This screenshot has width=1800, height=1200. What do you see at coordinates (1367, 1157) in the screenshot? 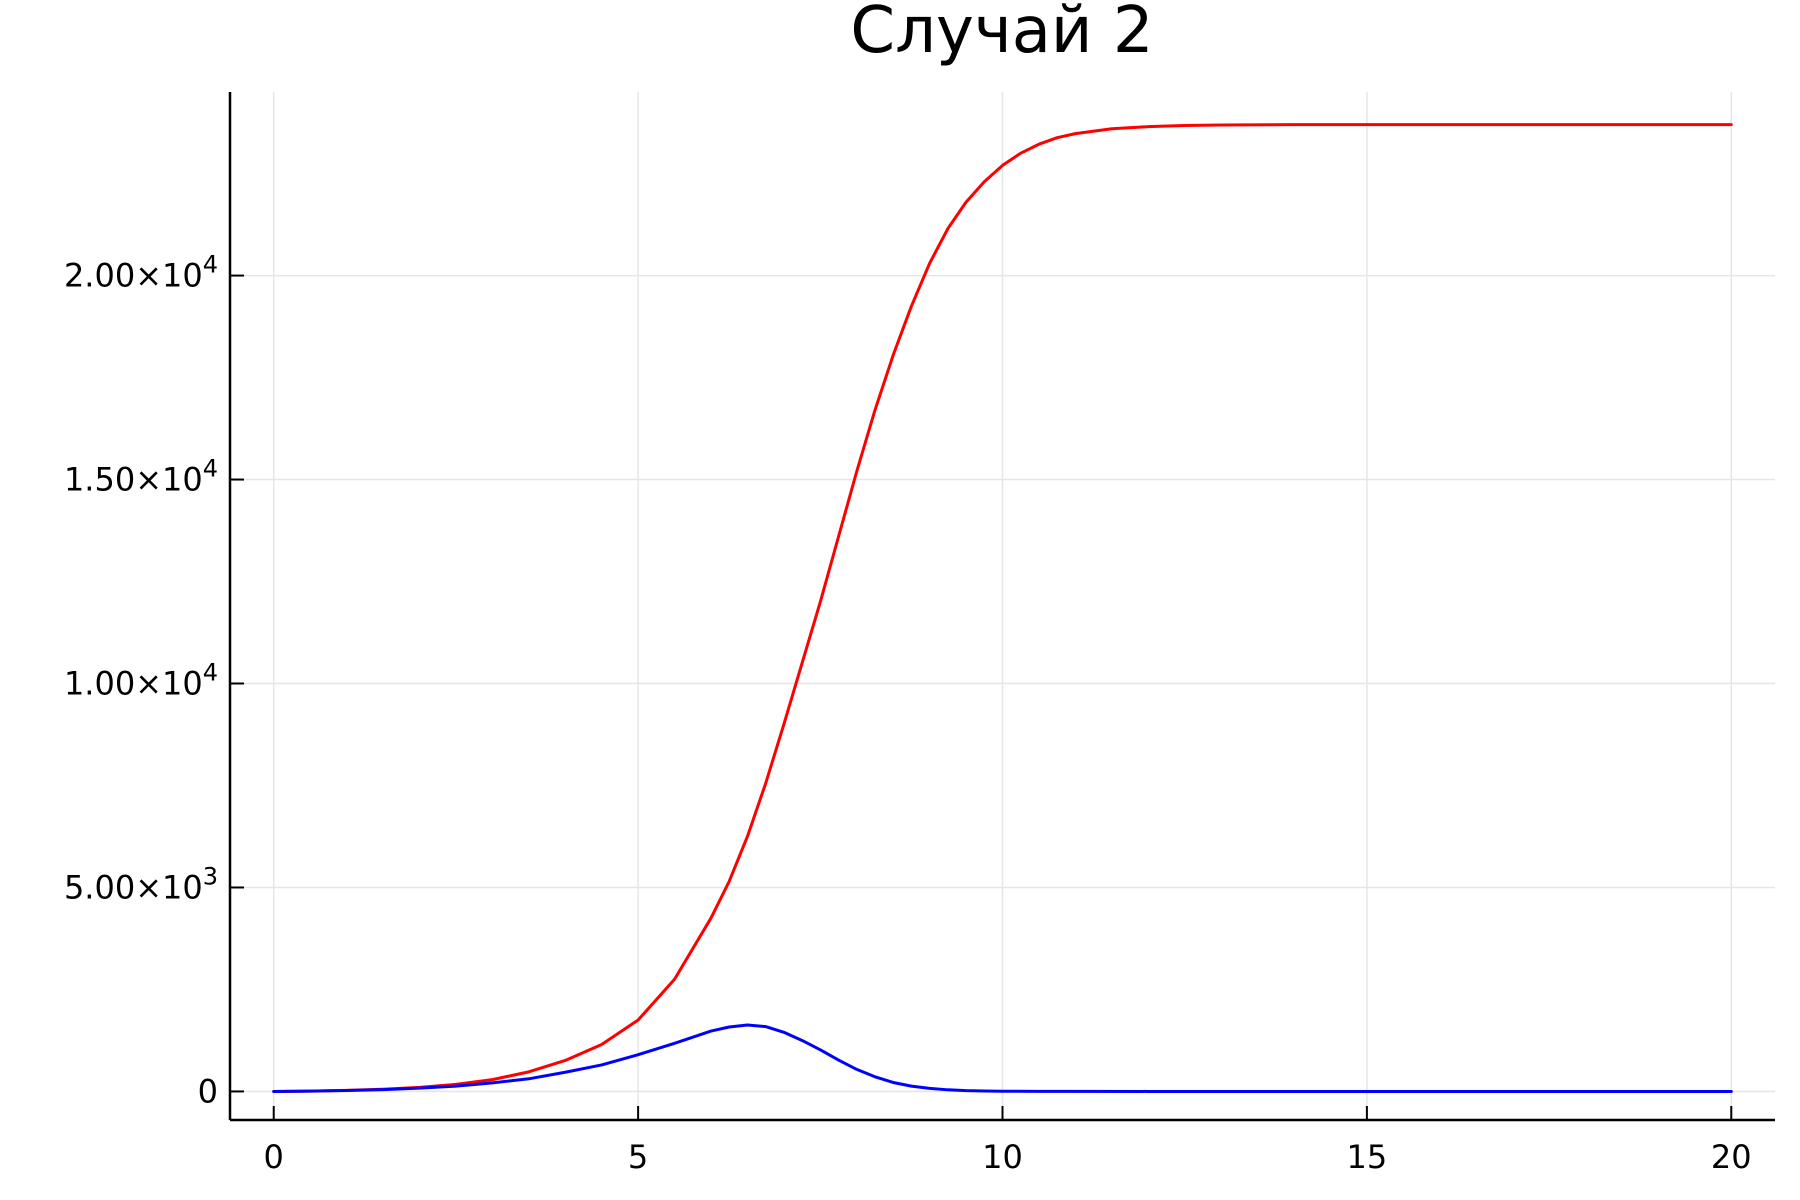
I see `x-tick-label: 15` at bounding box center [1367, 1157].